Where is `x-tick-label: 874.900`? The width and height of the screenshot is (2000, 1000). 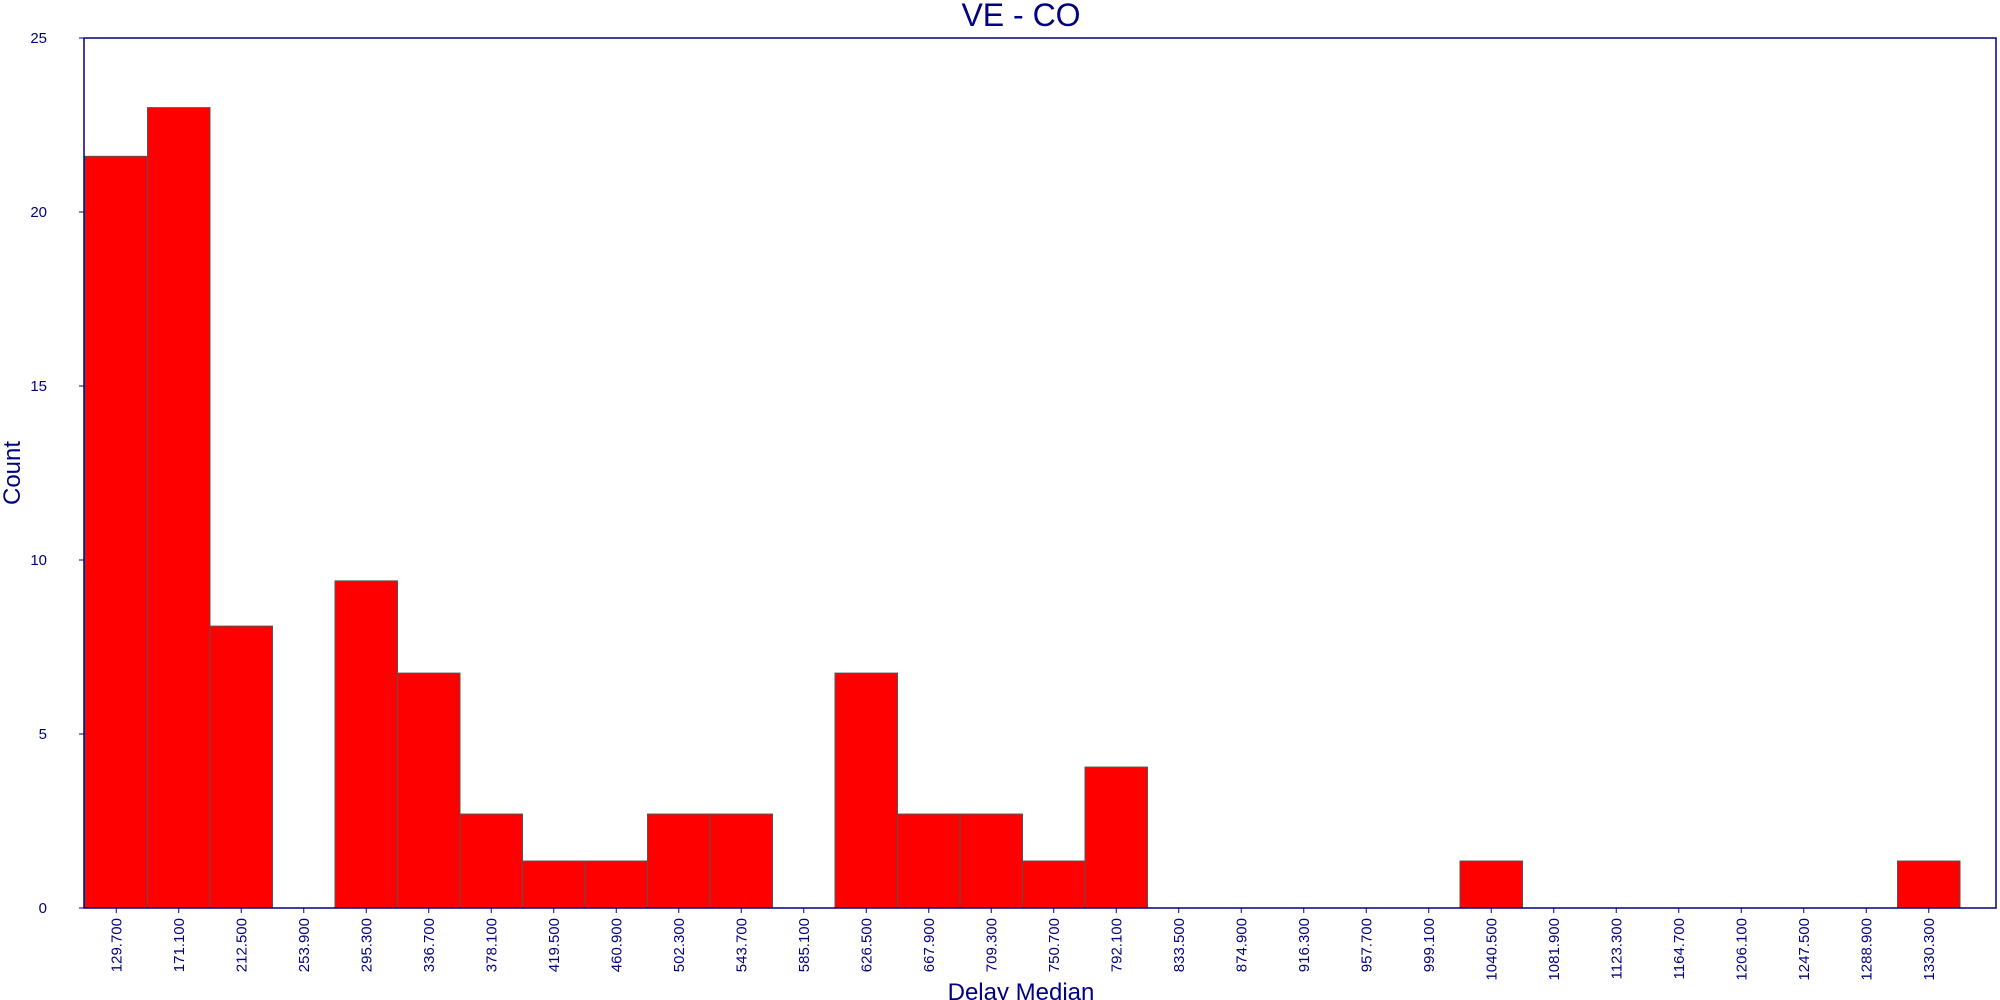
x-tick-label: 874.900 is located at coordinates (1241, 945).